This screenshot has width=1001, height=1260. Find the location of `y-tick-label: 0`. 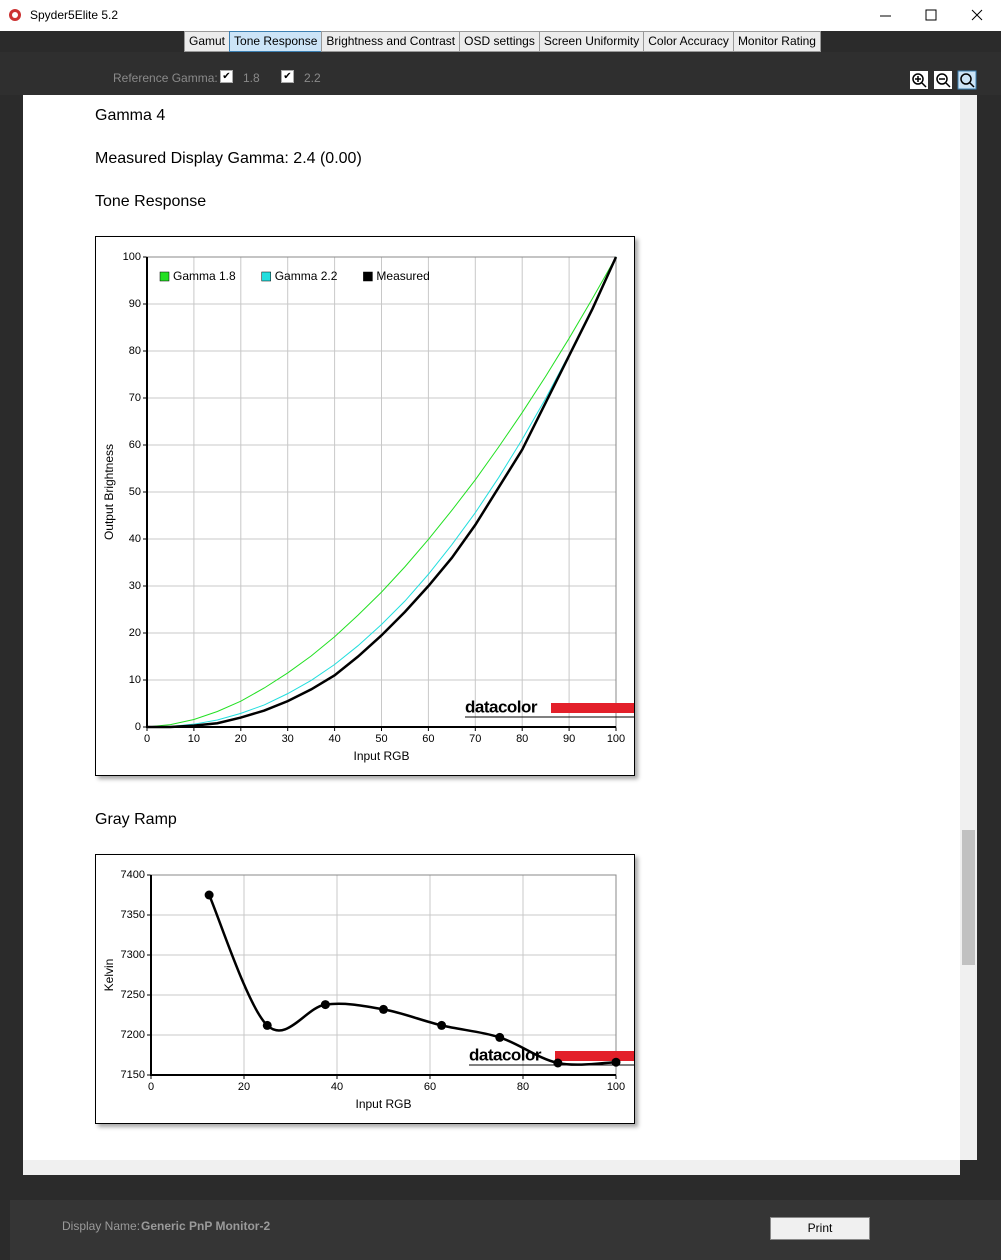

y-tick-label: 0 is located at coordinates (138, 727).